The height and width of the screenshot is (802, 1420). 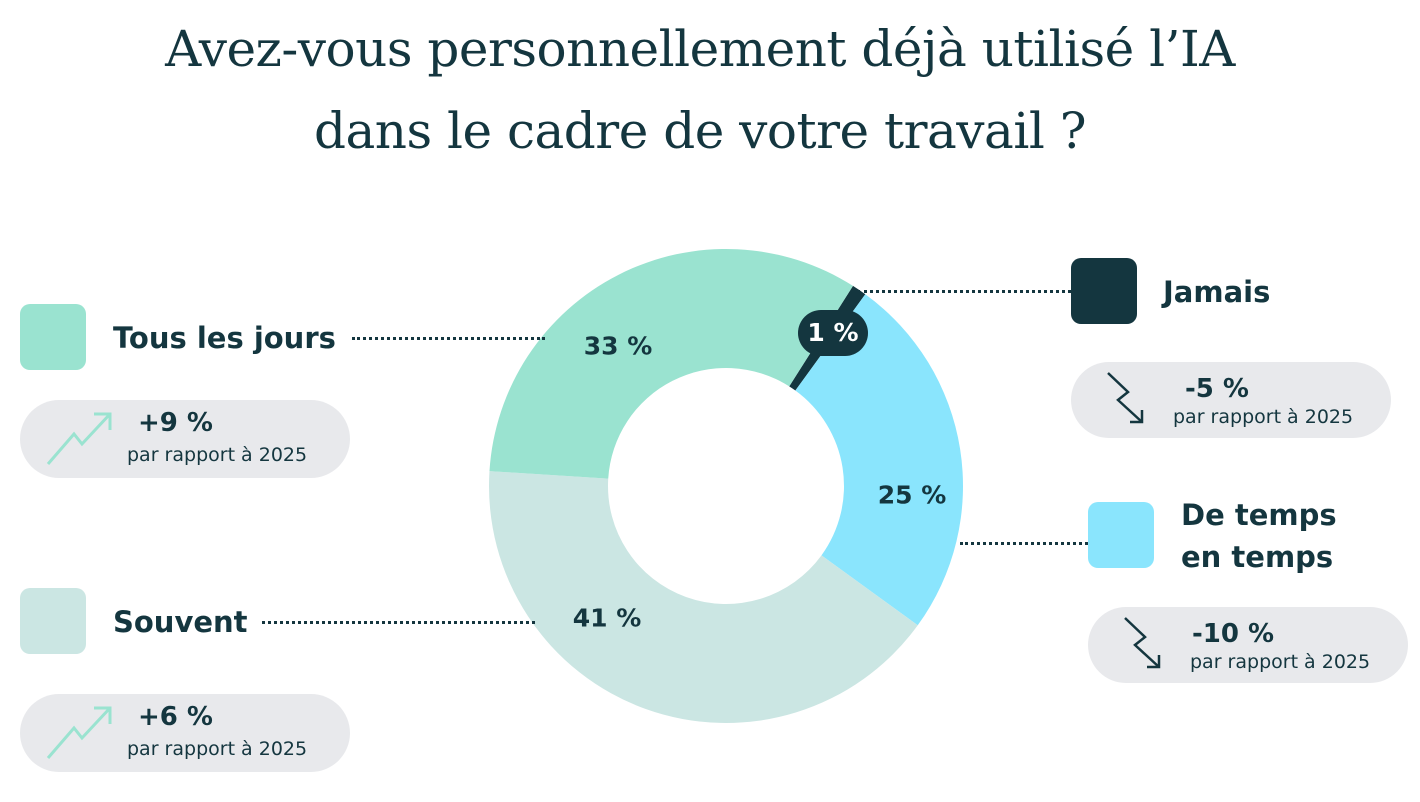 What do you see at coordinates (53, 621) in the screenshot?
I see `legend-swatch-souvent` at bounding box center [53, 621].